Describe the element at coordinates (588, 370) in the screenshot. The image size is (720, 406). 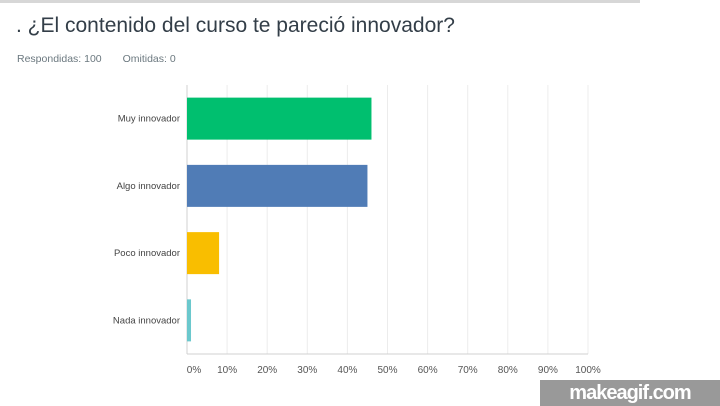
I see `x-tick-label: 100%` at that location.